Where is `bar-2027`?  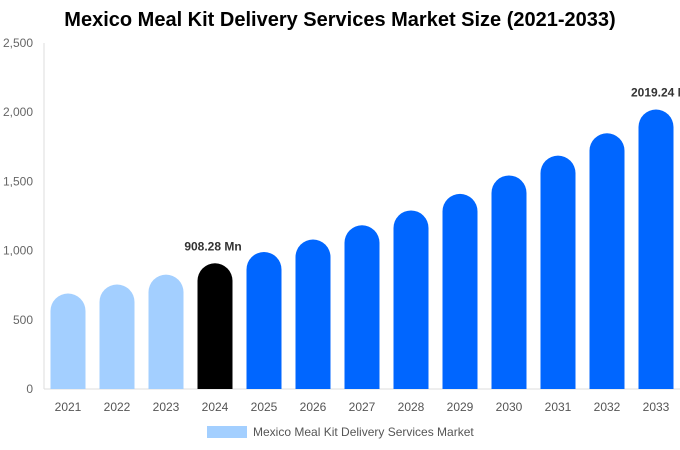
bar-2027 is located at coordinates (362, 307).